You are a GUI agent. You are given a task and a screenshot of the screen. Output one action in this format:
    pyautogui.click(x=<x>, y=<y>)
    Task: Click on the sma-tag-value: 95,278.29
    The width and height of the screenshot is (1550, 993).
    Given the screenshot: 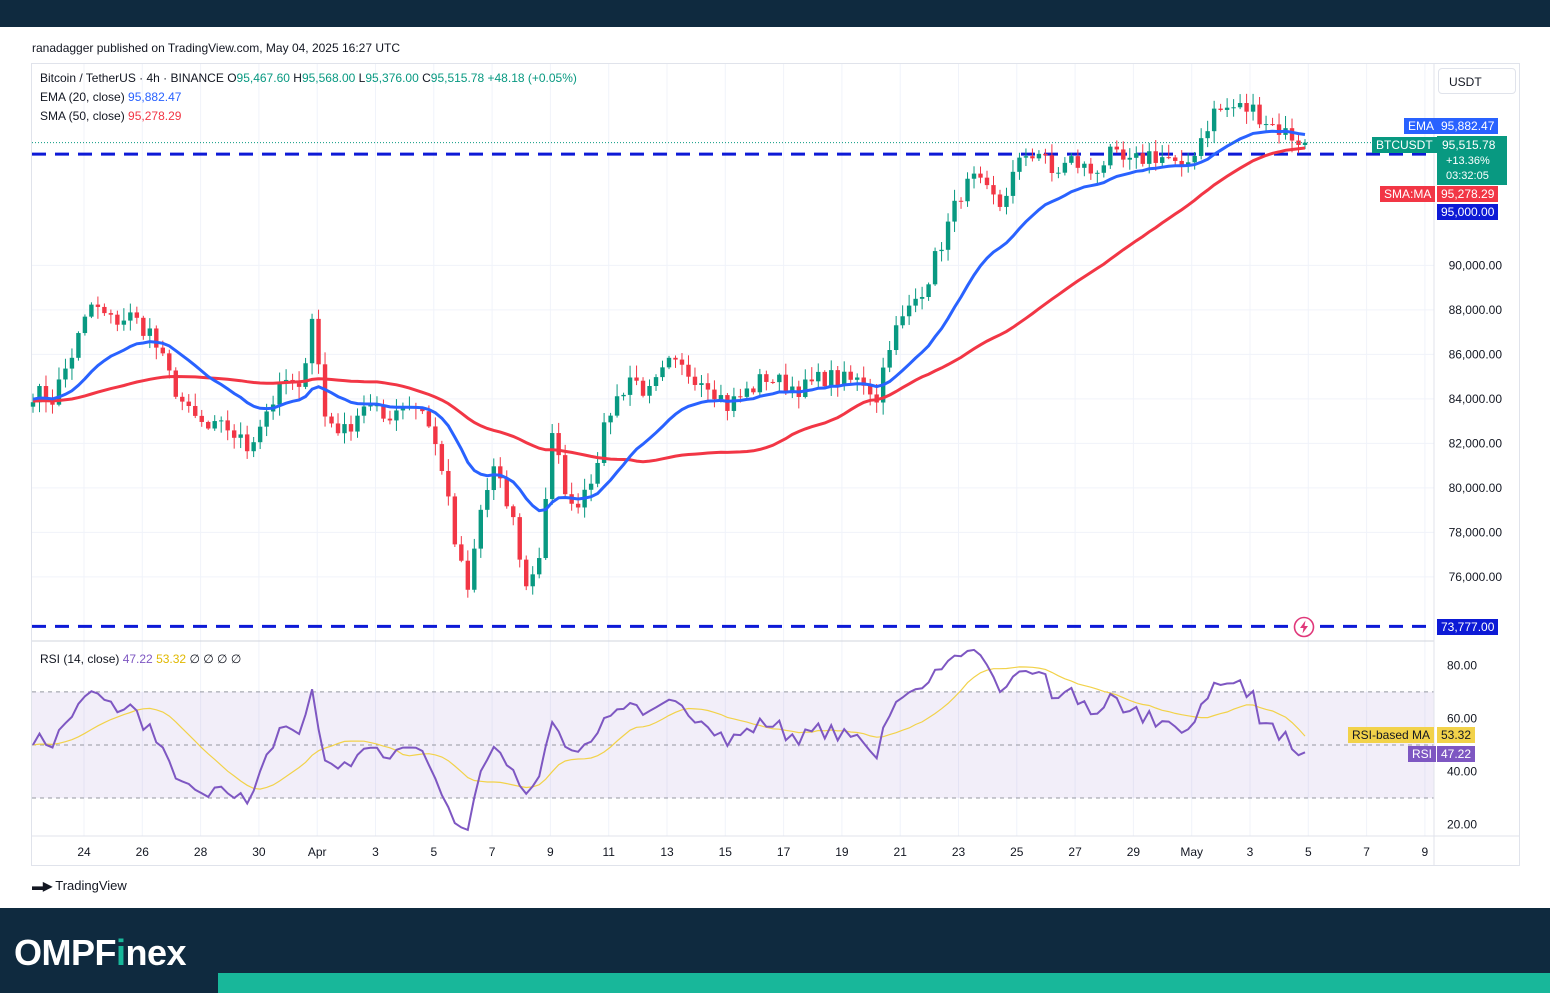 What is the action you would take?
    pyautogui.click(x=1468, y=194)
    